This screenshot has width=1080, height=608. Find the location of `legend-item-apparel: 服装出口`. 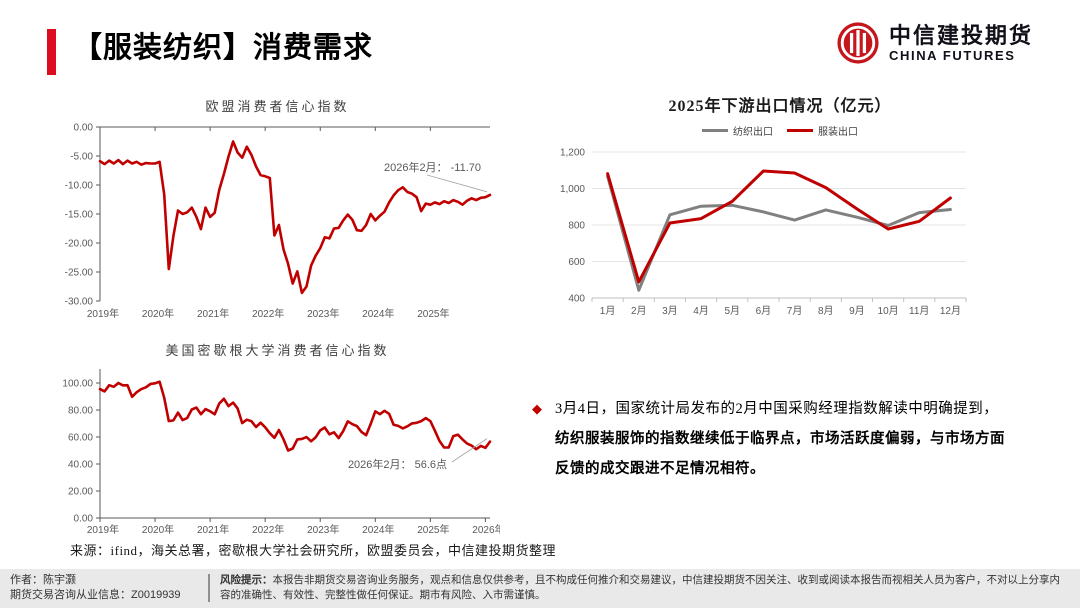

legend-item-apparel: 服装出口 is located at coordinates (822, 130).